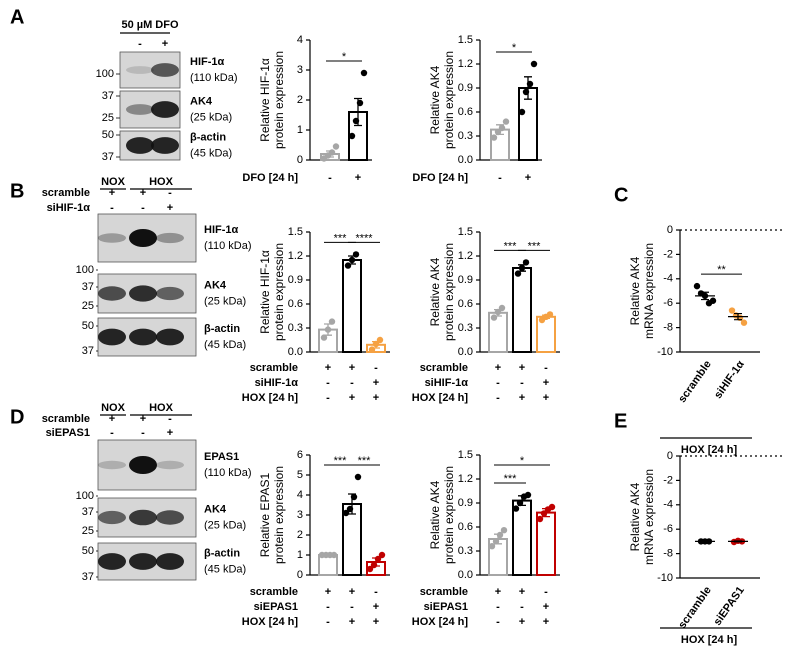 The image size is (794, 652). I want to click on condition-label: DFO [24 h], so click(440, 178).